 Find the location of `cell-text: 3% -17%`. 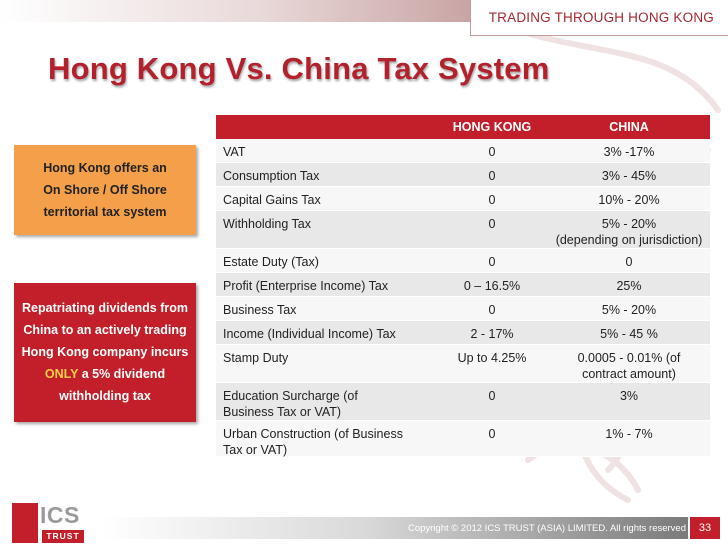

cell-text: 3% -17% is located at coordinates (629, 152).